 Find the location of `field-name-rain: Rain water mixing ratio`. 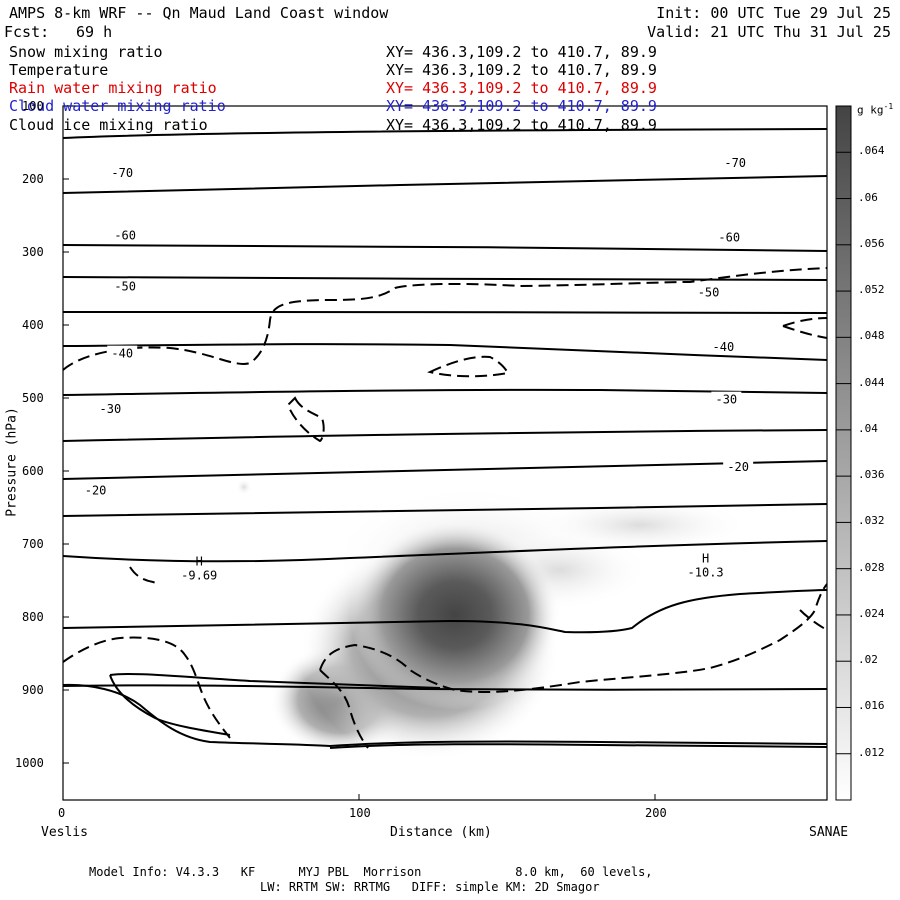

field-name-rain: Rain water mixing ratio is located at coordinates (113, 88).